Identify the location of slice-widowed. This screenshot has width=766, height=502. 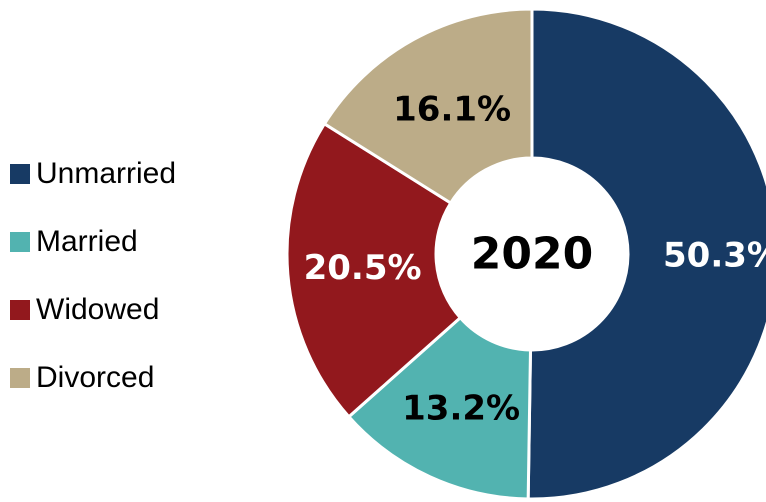
(374, 270).